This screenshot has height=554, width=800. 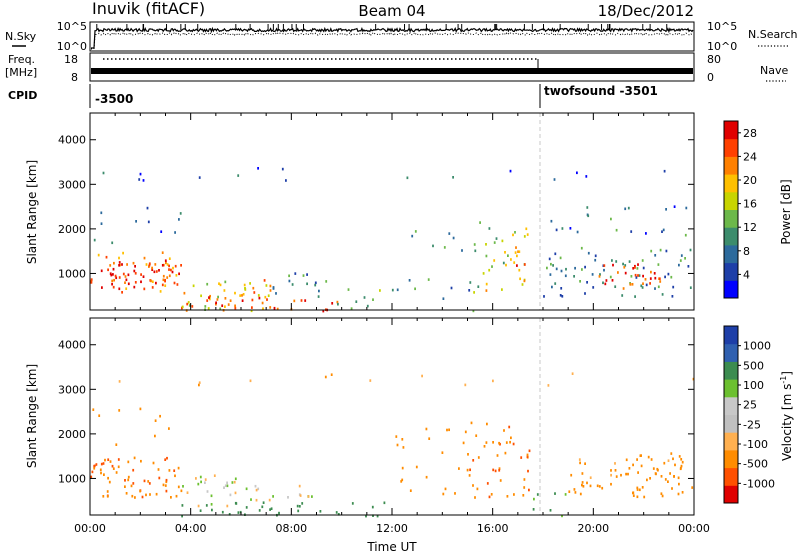 What do you see at coordinates (493, 528) in the screenshot?
I see `x-tick-label: 16:00` at bounding box center [493, 528].